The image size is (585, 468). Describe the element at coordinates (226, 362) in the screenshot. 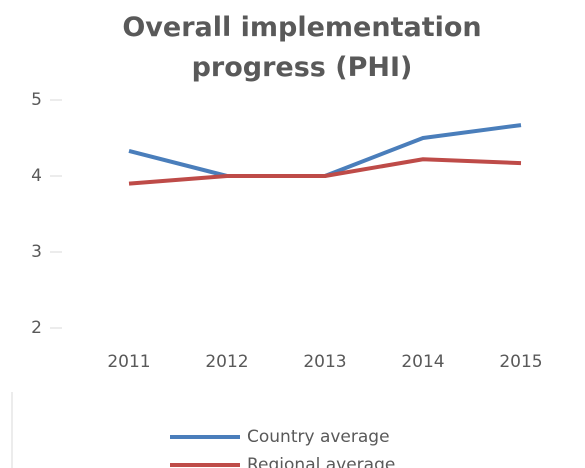

I see `x-tick-label: 2012` at that location.